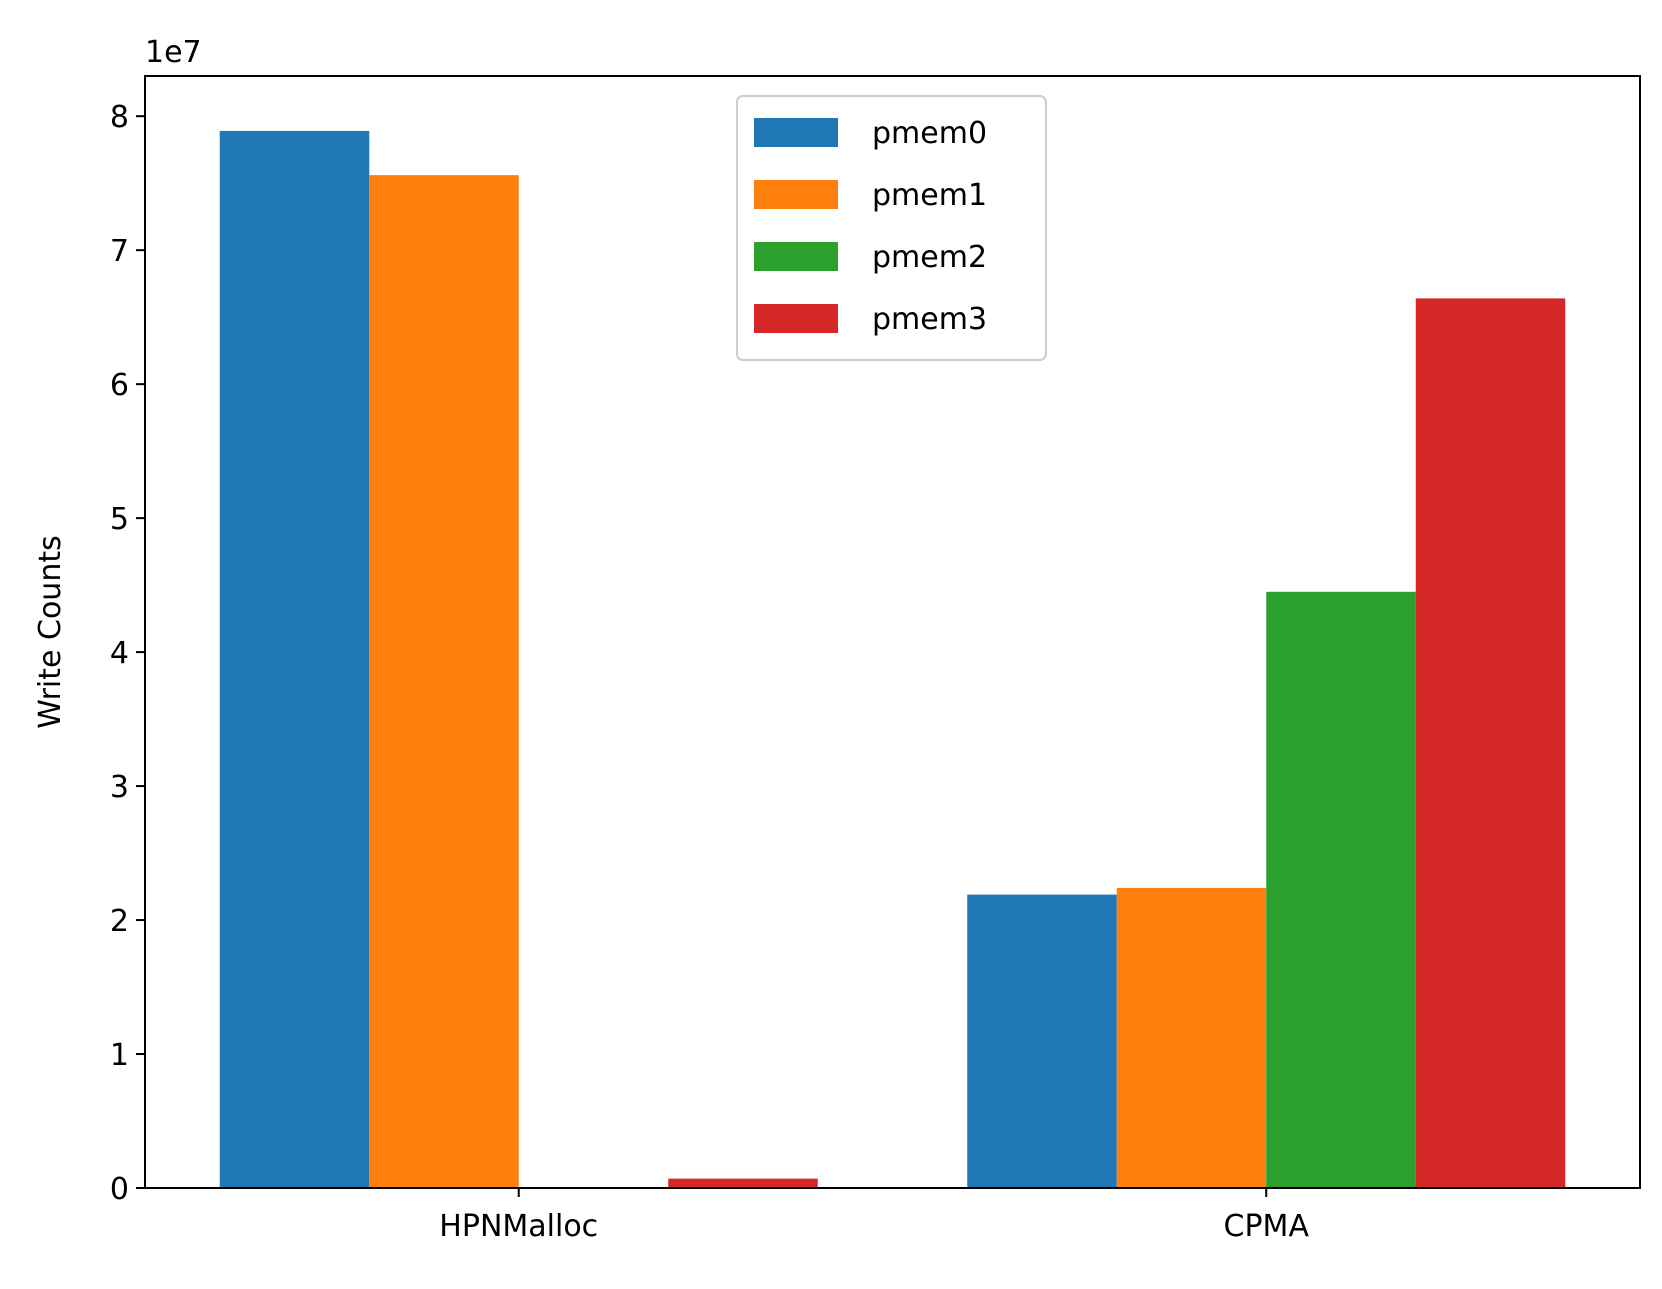 This screenshot has height=1289, width=1662. What do you see at coordinates (1042, 1041) in the screenshot?
I see `bar-pmem0-CPMA` at bounding box center [1042, 1041].